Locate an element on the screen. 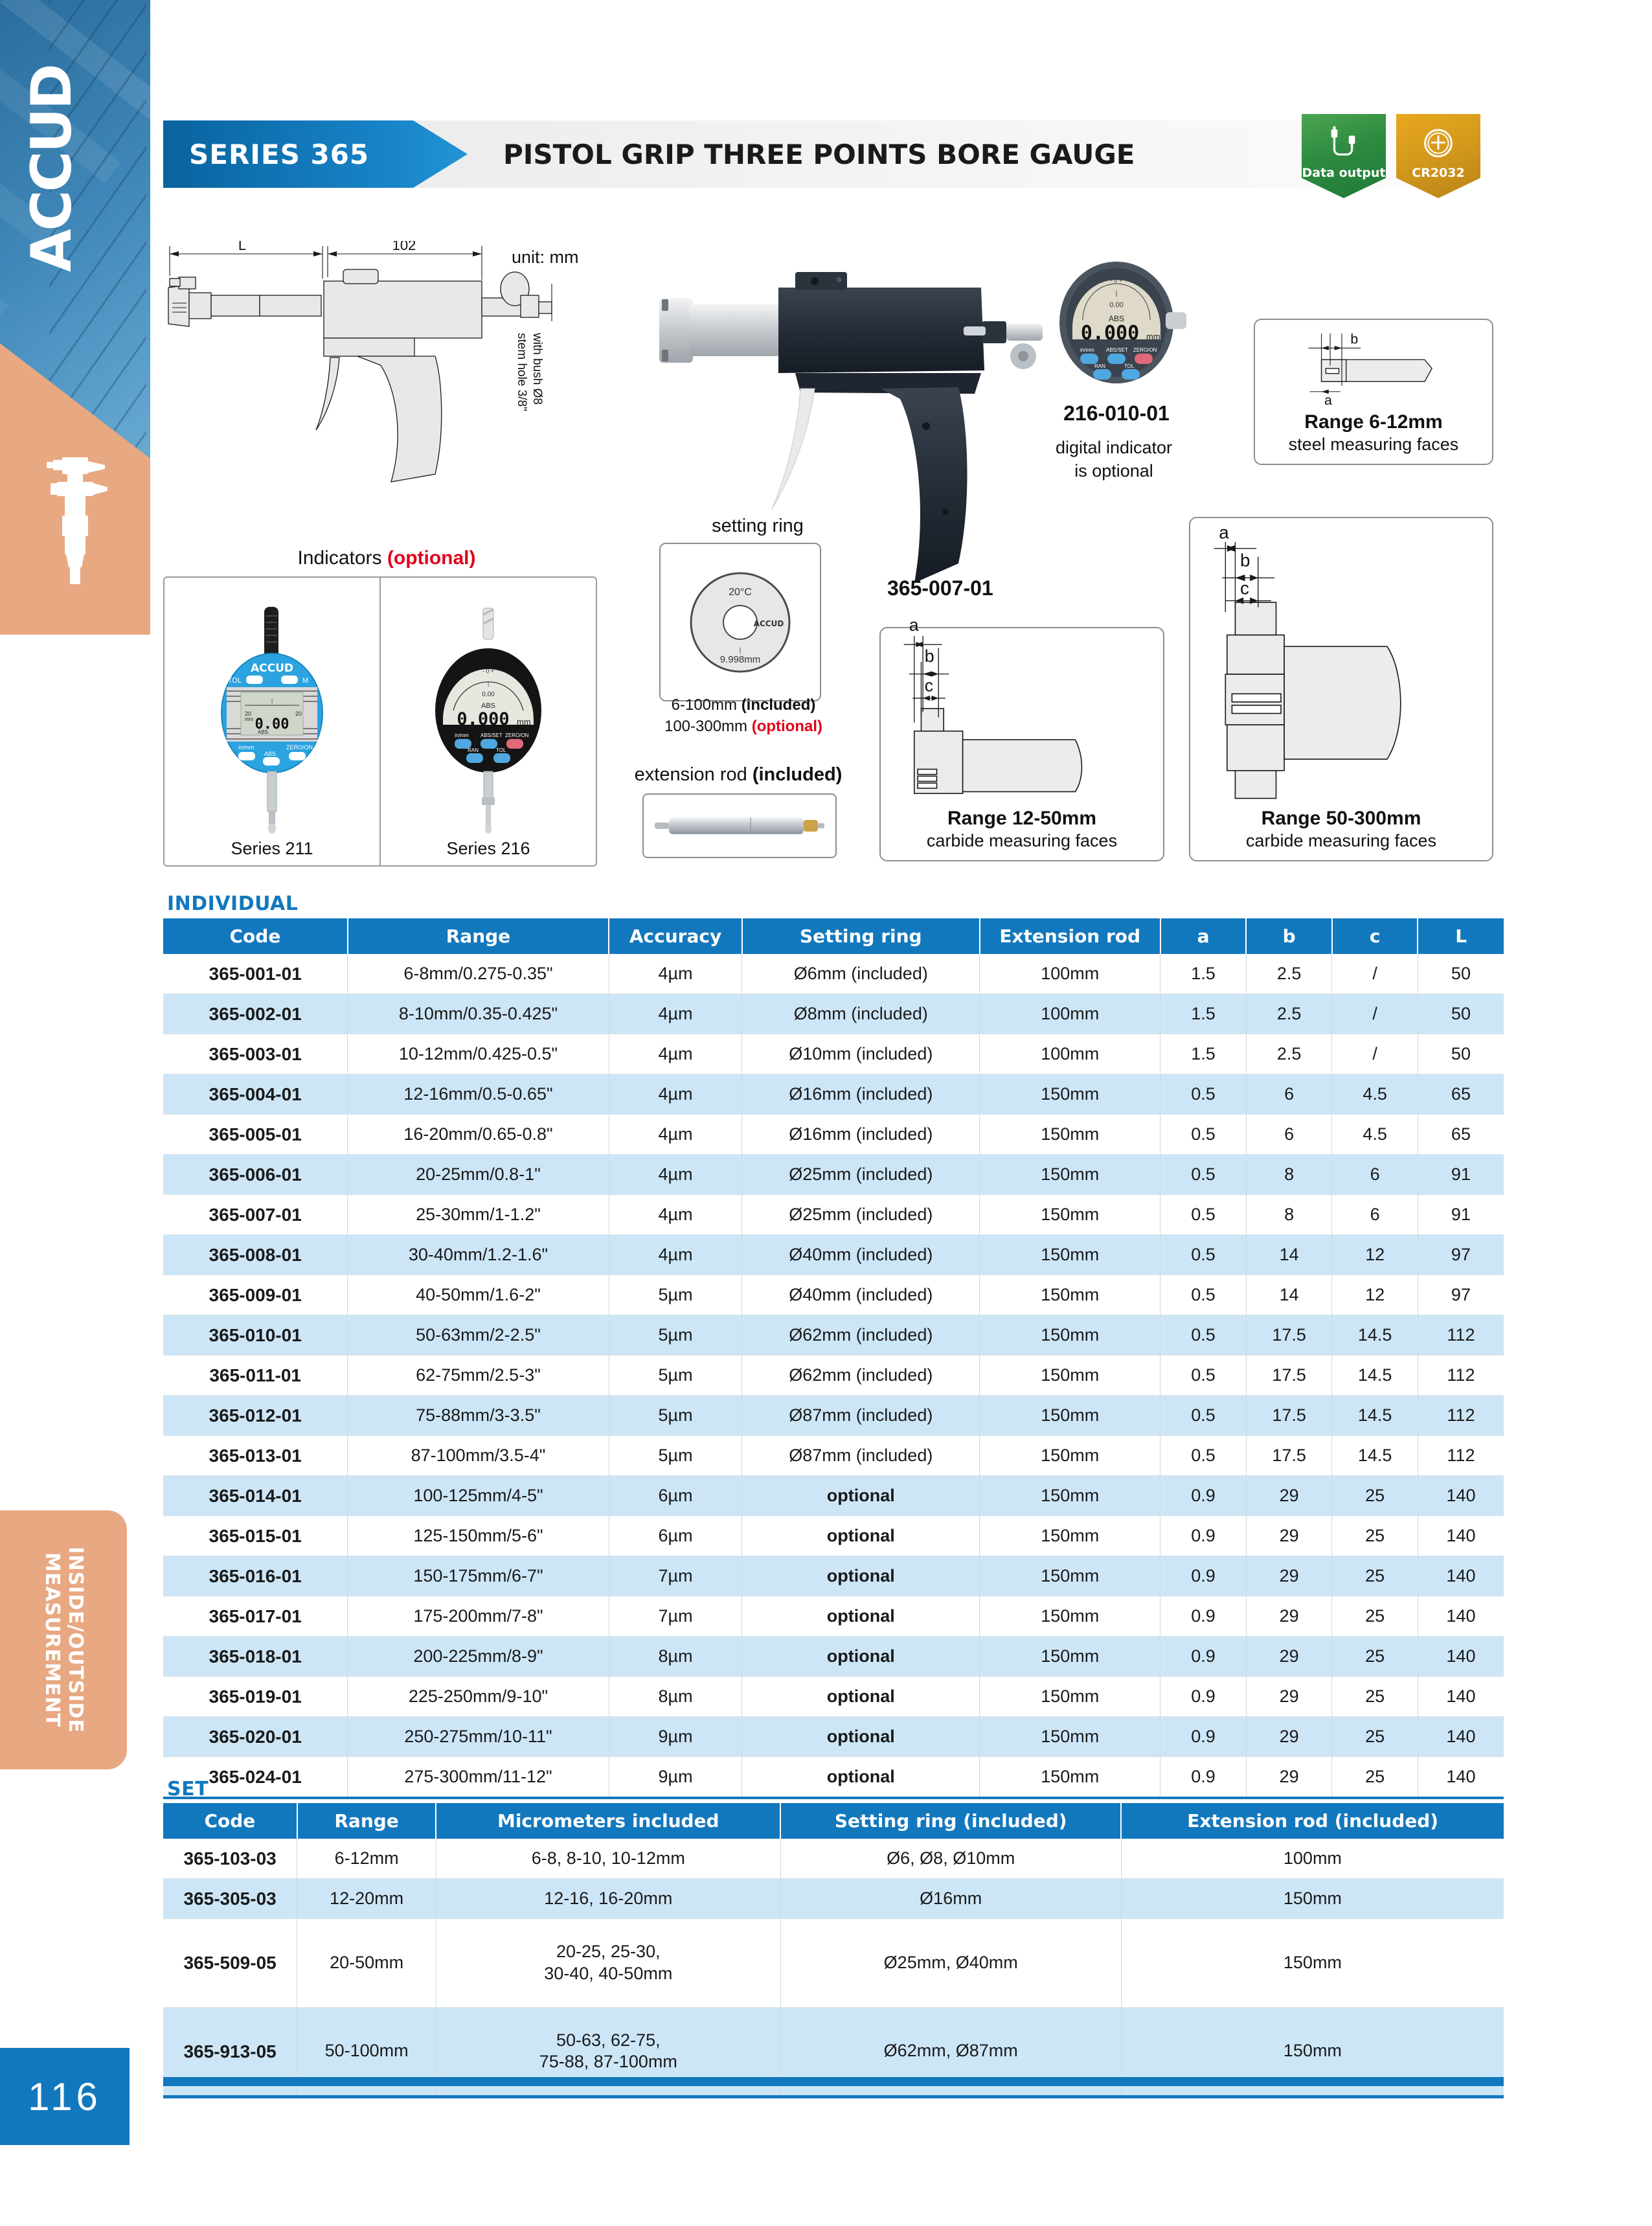 This screenshot has height=2226, width=1652. cell-range: 125-150mm/5-6" is located at coordinates (478, 1536).